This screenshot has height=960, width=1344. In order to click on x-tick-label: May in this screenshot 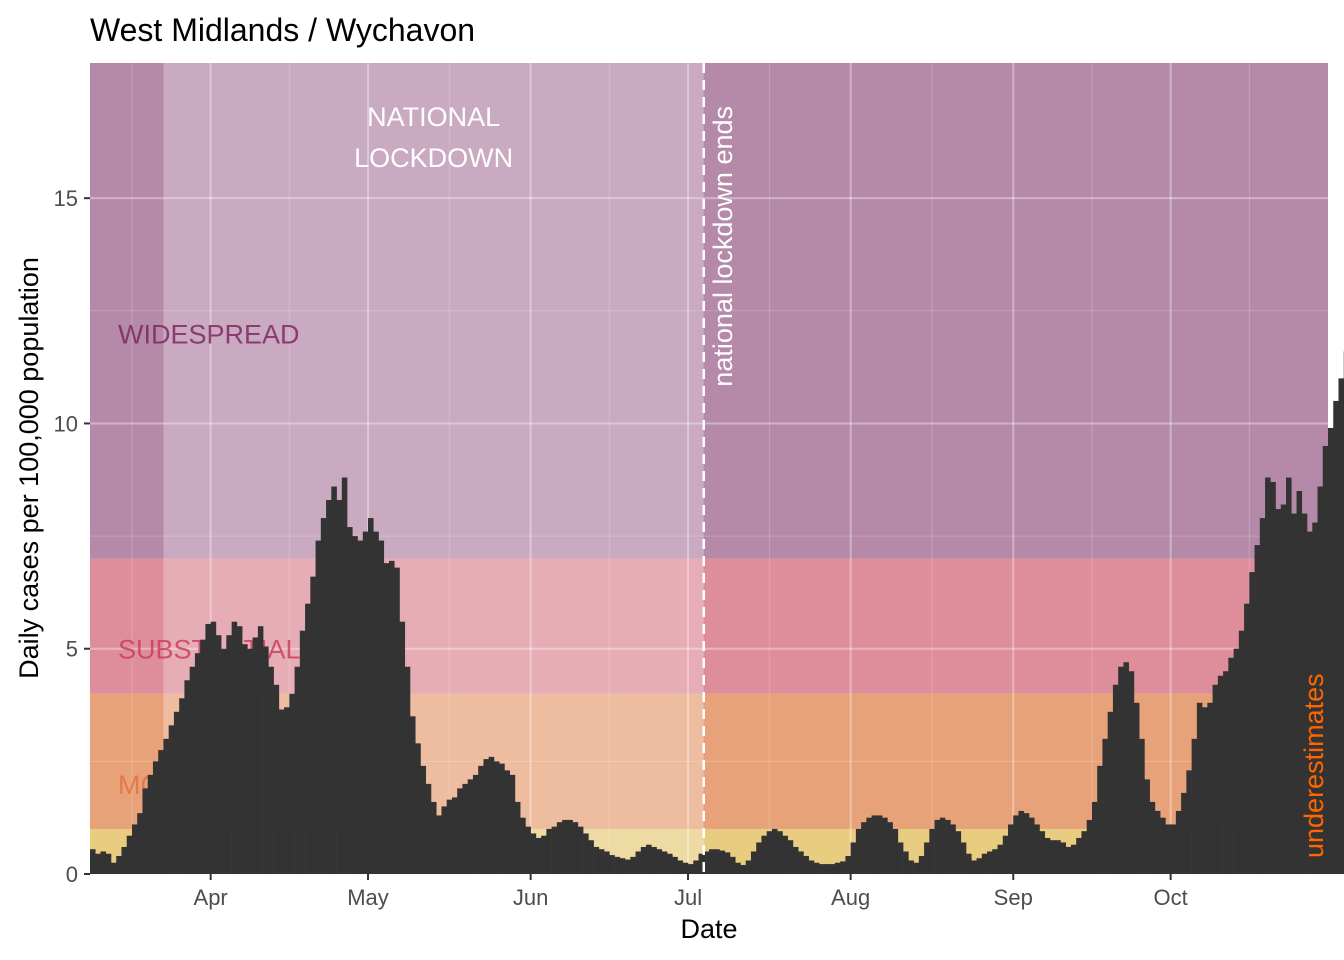, I will do `click(368, 897)`.